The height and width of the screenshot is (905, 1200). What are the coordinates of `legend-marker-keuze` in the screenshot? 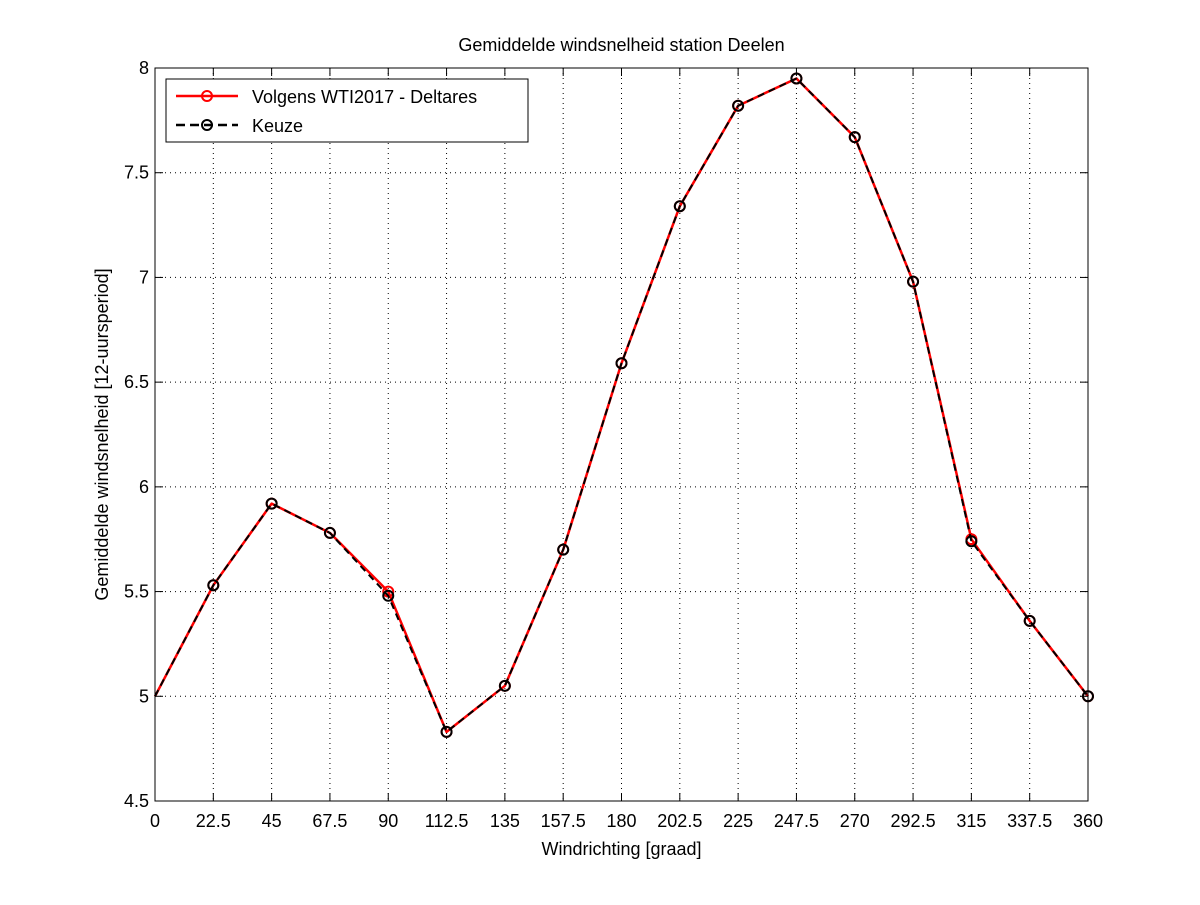 It's located at (207, 125).